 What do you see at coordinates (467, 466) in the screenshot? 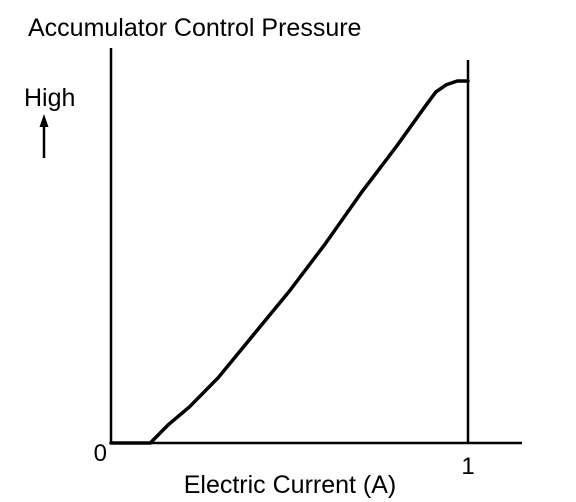
I see `x-tick-label-1: 1` at bounding box center [467, 466].